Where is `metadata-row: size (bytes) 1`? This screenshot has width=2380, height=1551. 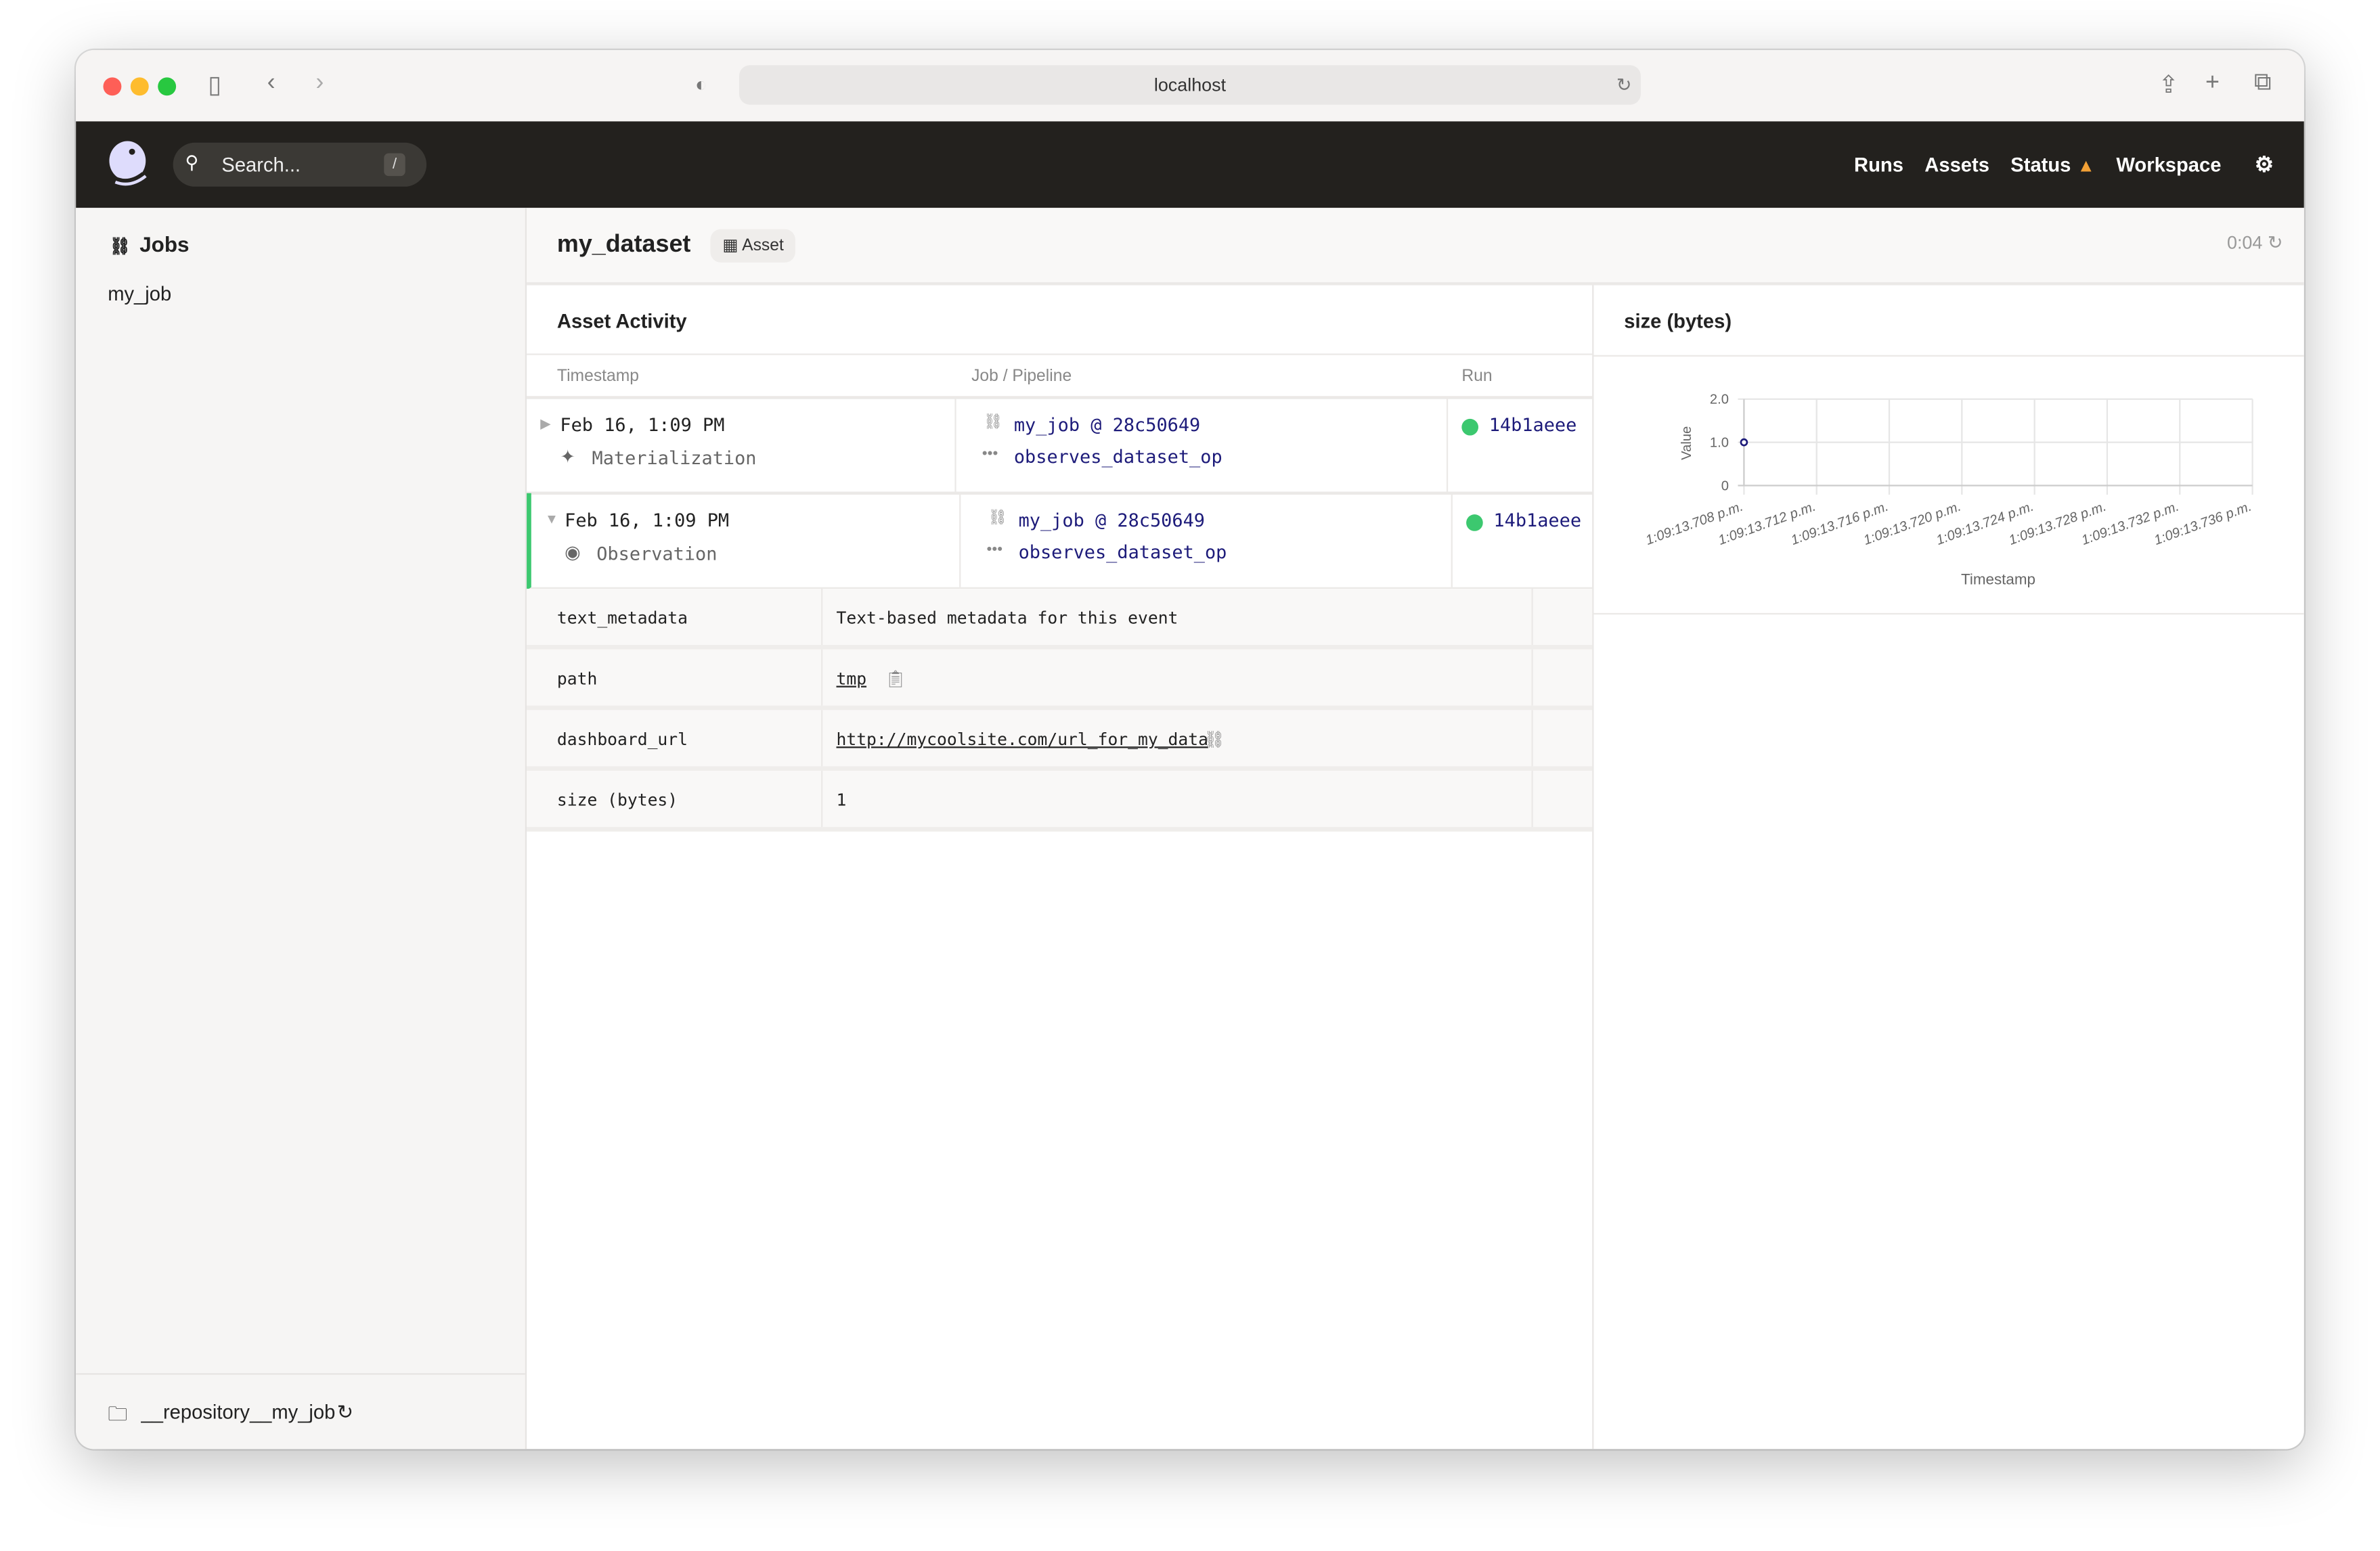 metadata-row: size (bytes) 1 is located at coordinates (1060, 801).